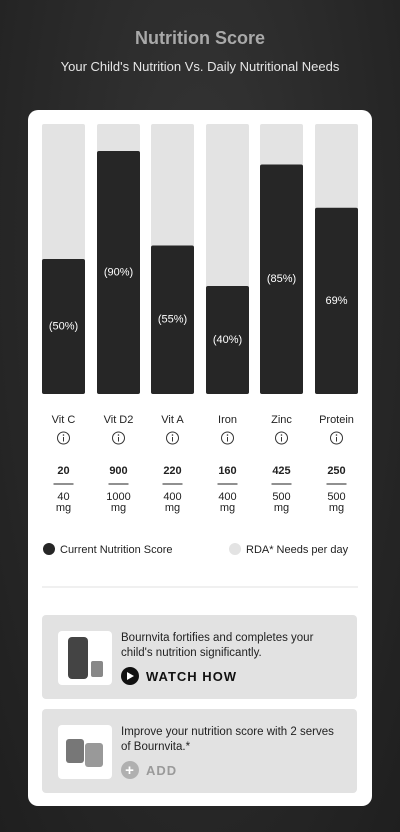 The height and width of the screenshot is (832, 400). I want to click on product-icon, so click(85, 658).